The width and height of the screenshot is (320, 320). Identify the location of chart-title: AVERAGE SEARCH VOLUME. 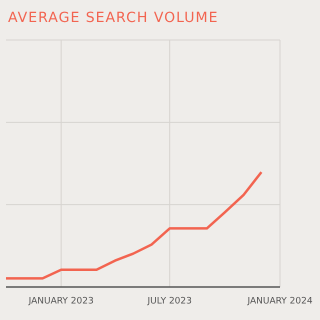
(113, 18).